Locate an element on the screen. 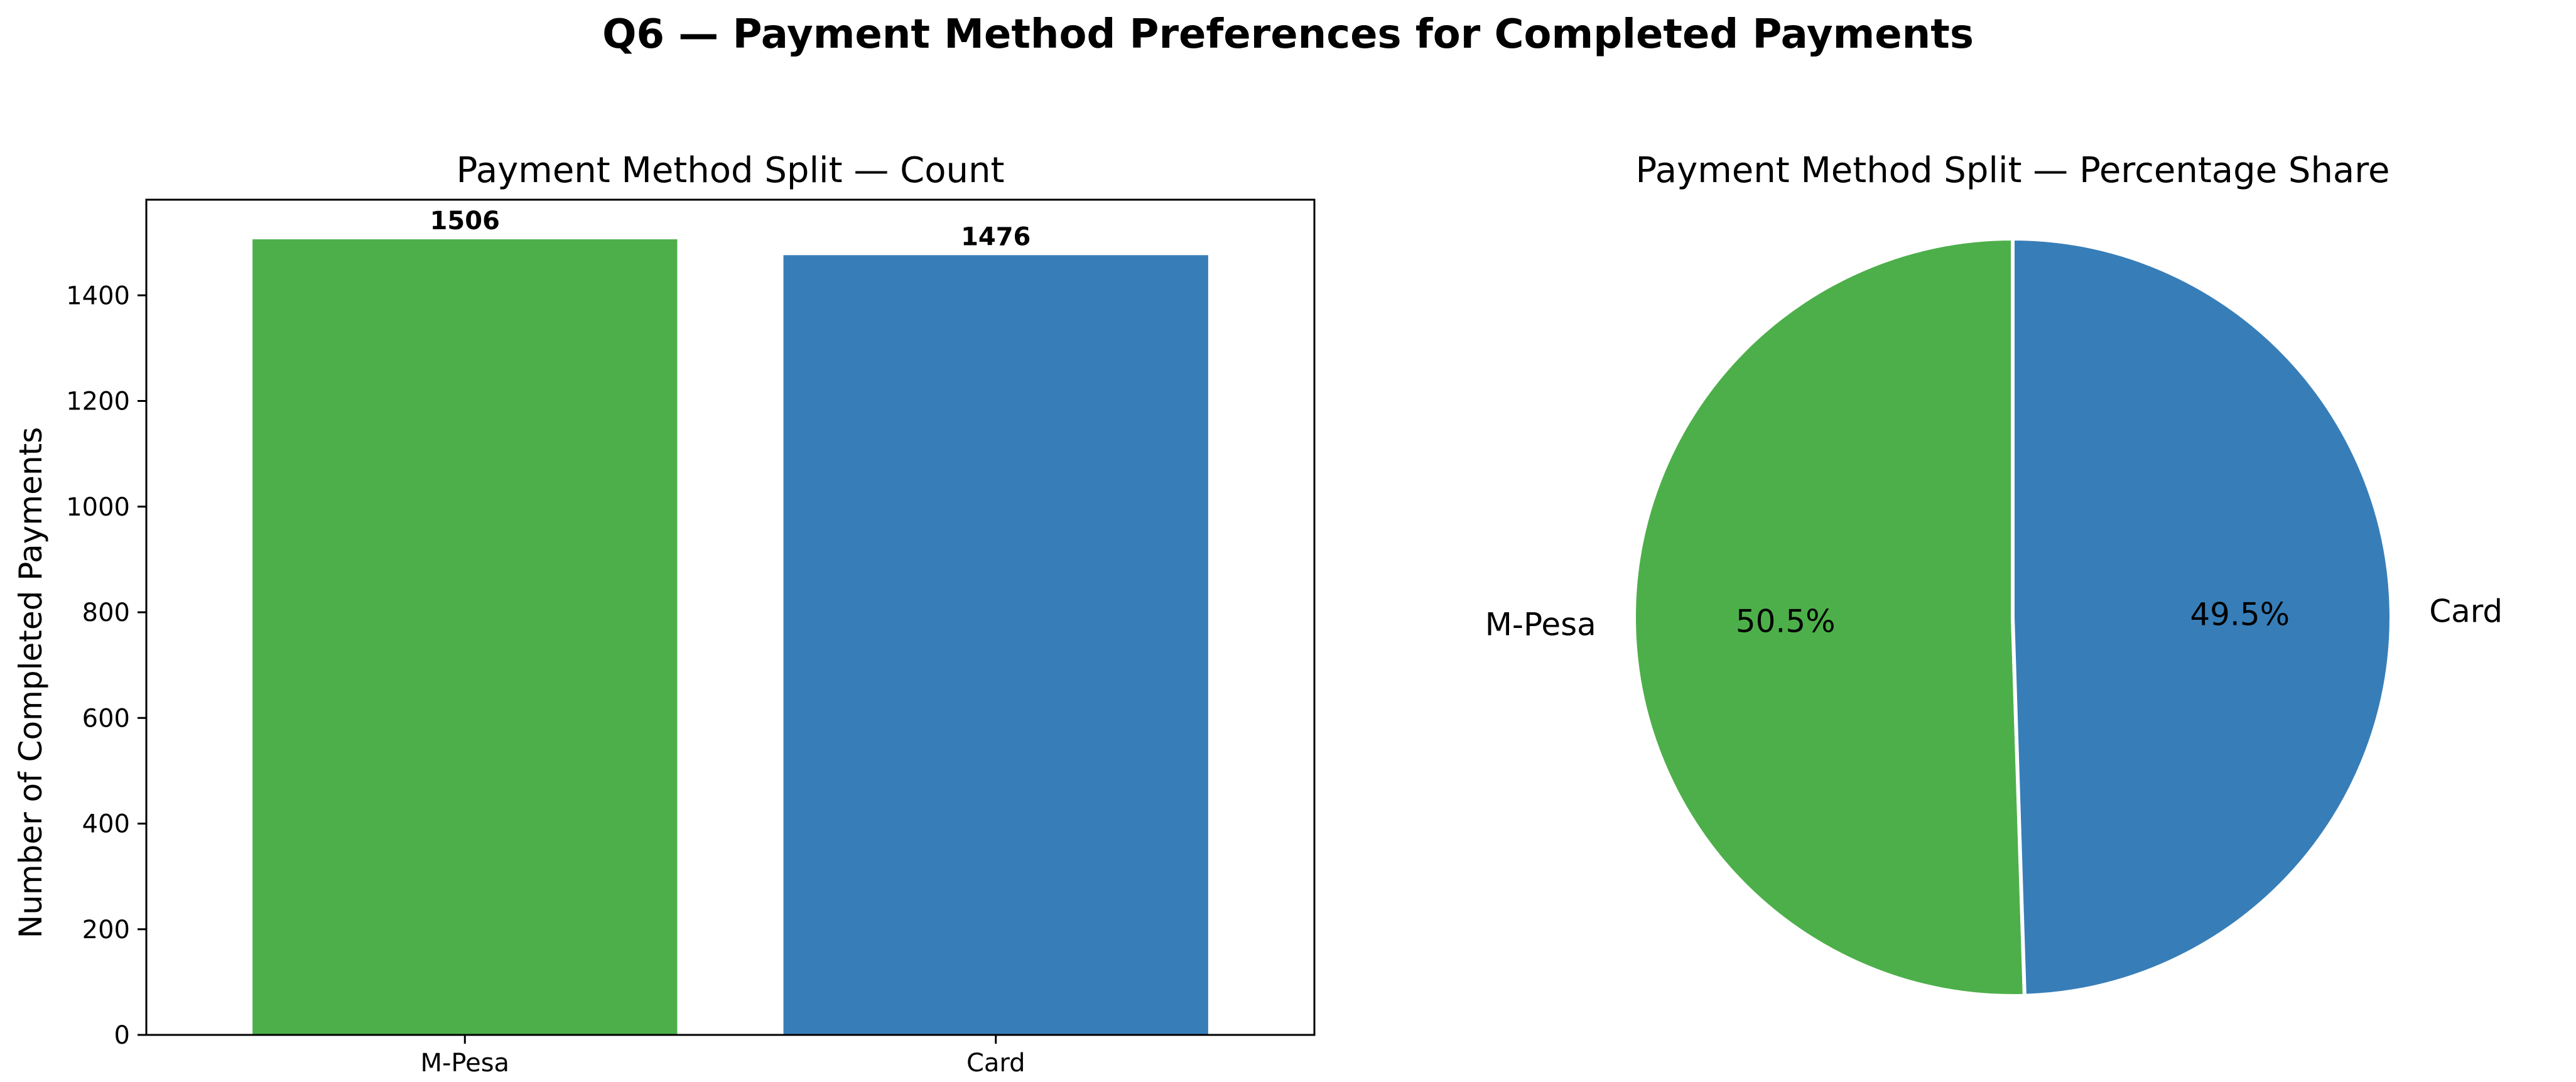  pie-percent-label: 49.5% is located at coordinates (2240, 614).